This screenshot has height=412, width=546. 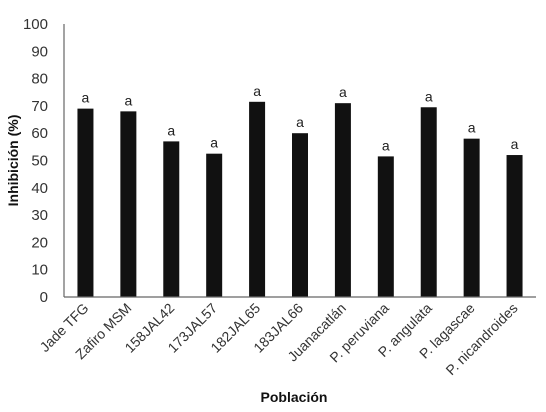 What do you see at coordinates (39, 79) in the screenshot?
I see `y-tick-label: 80` at bounding box center [39, 79].